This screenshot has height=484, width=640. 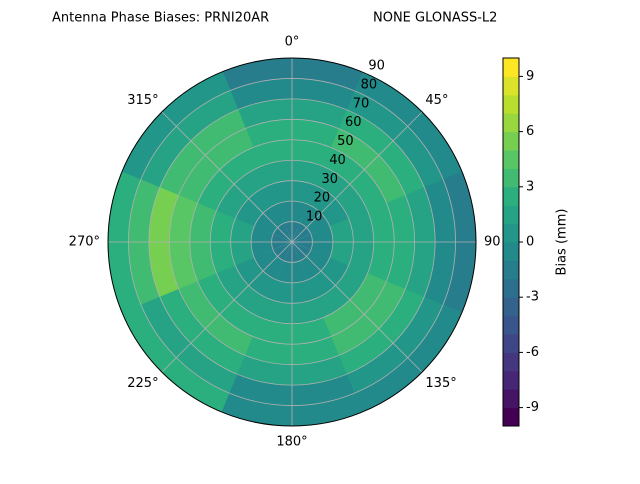 I want to click on colorbar-tick-label: 3, so click(x=530, y=186).